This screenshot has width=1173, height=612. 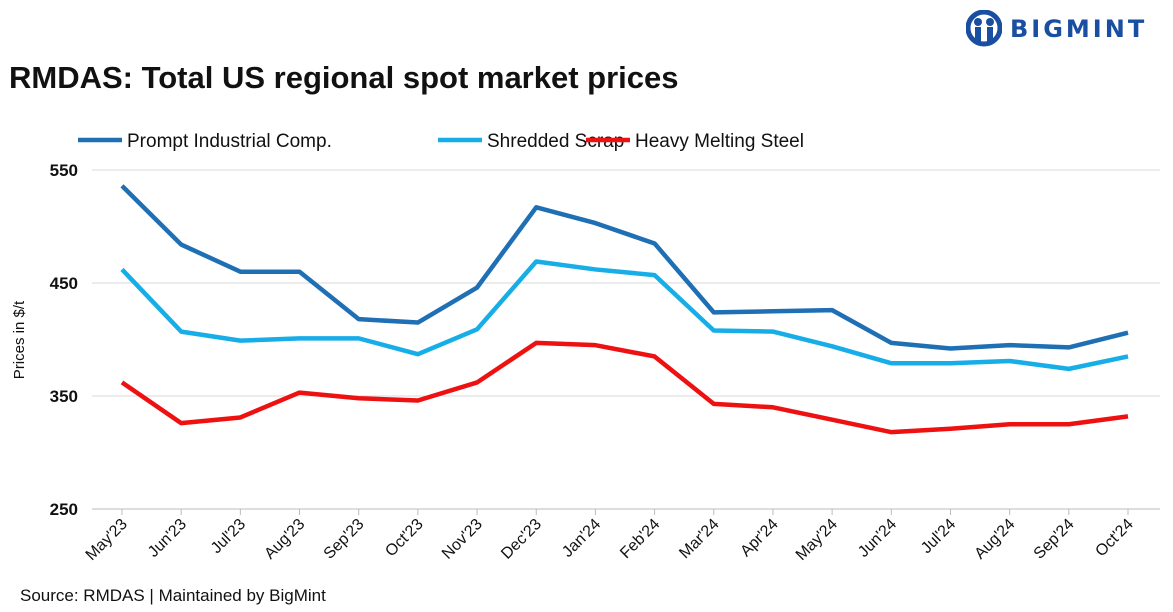 I want to click on legend-label: Heavy Melting Steel, so click(x=719, y=141).